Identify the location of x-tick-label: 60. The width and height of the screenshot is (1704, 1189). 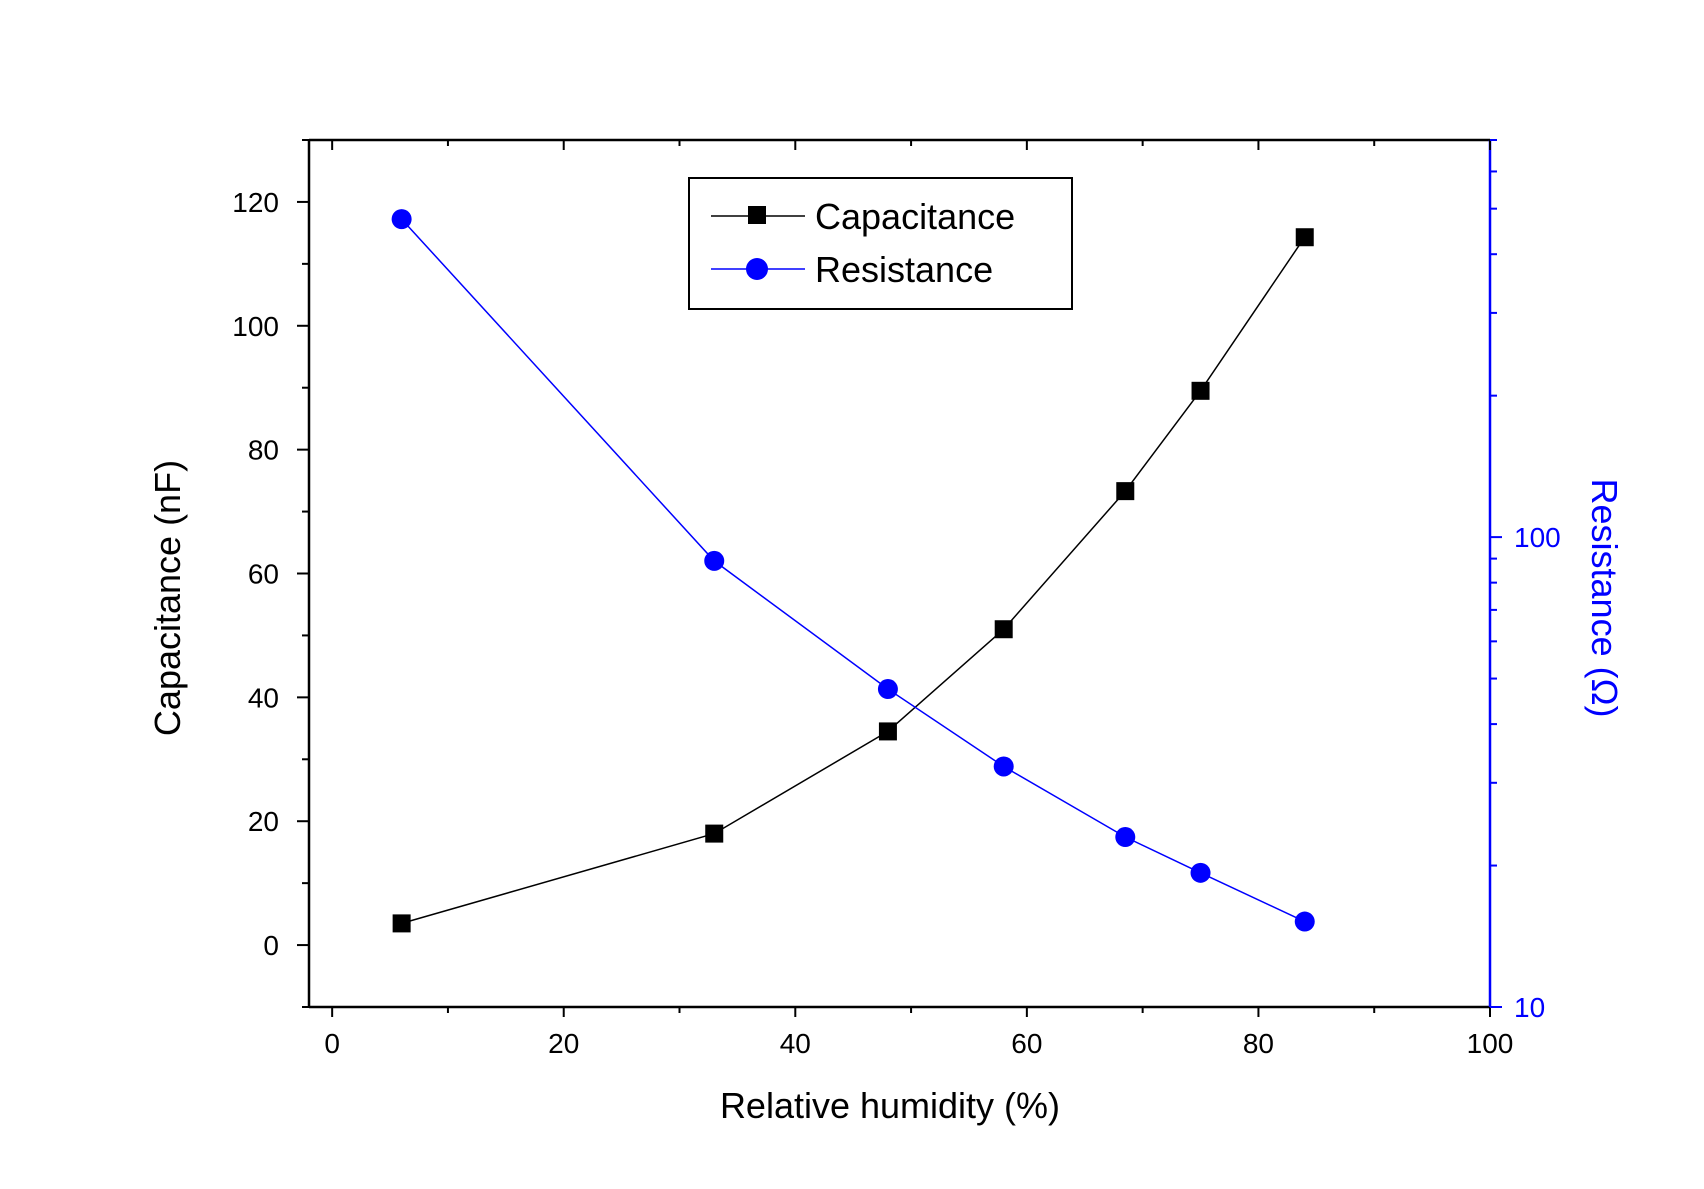
(1026, 1043).